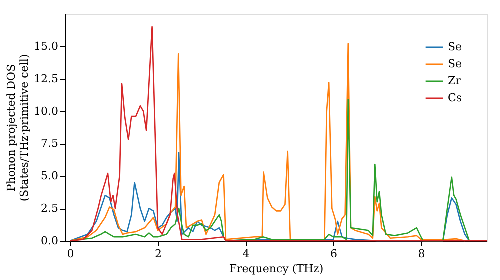 Image resolution: width=500 pixels, height=280 pixels. I want to click on y-tick-label: 0.0, so click(49, 241).